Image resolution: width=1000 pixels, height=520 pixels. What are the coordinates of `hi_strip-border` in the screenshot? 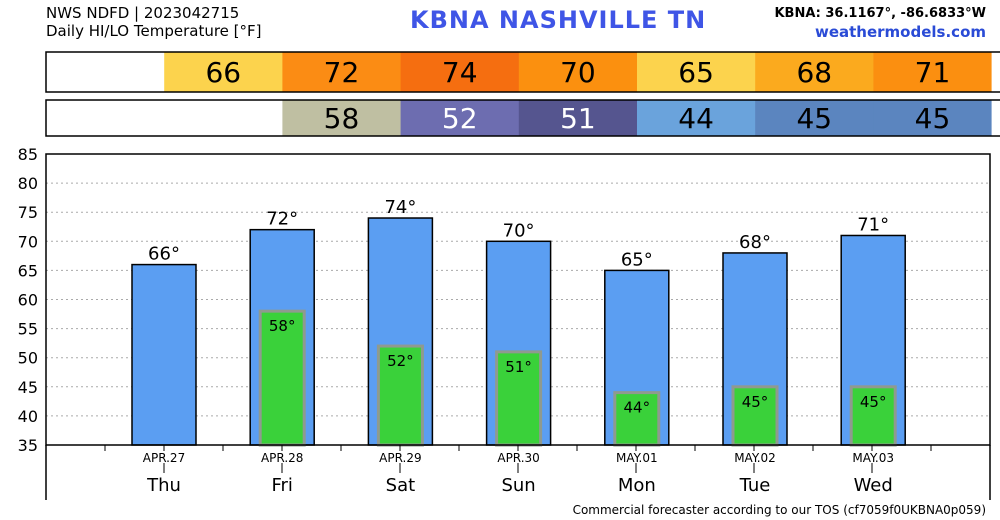 It's located at (522, 72).